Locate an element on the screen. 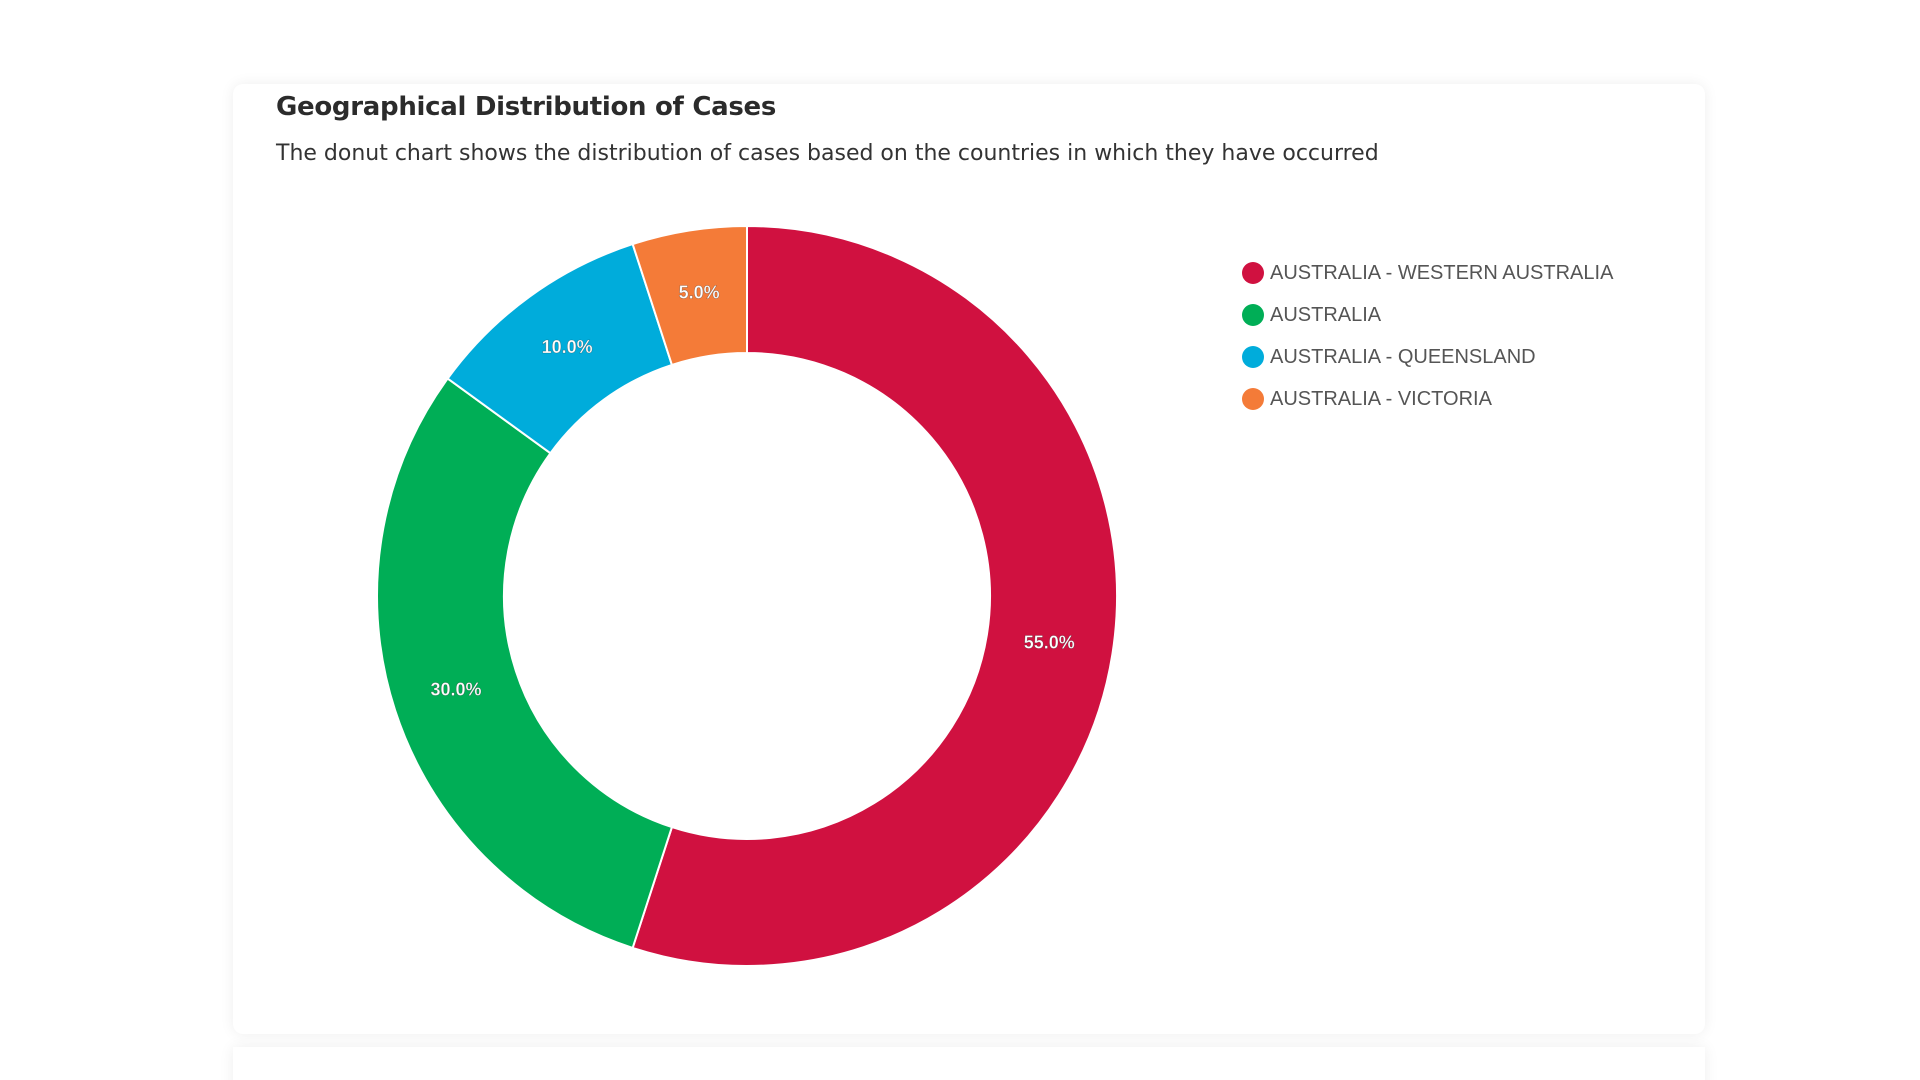 This screenshot has width=1920, height=1080. slice-label-australia-western-australia: 55.0% is located at coordinates (1049, 643).